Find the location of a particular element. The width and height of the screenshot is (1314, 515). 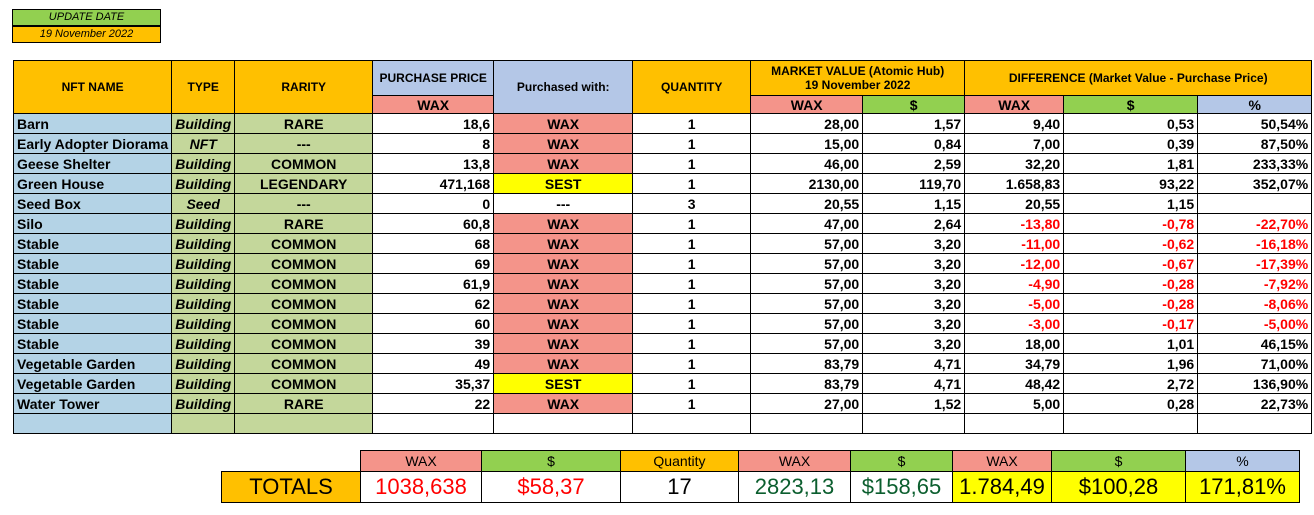

cell-quantity: 3 is located at coordinates (692, 203).